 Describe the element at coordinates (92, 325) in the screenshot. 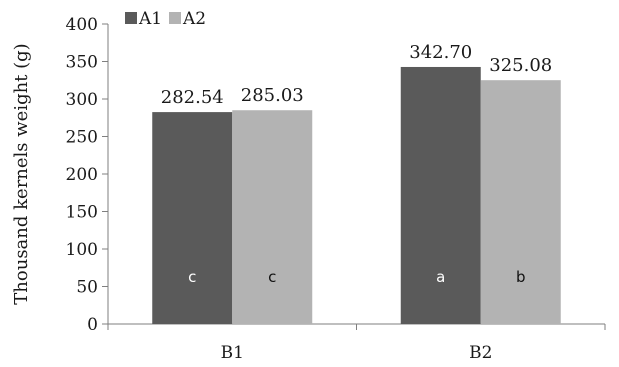

I see `y-tick-label: 0` at that location.